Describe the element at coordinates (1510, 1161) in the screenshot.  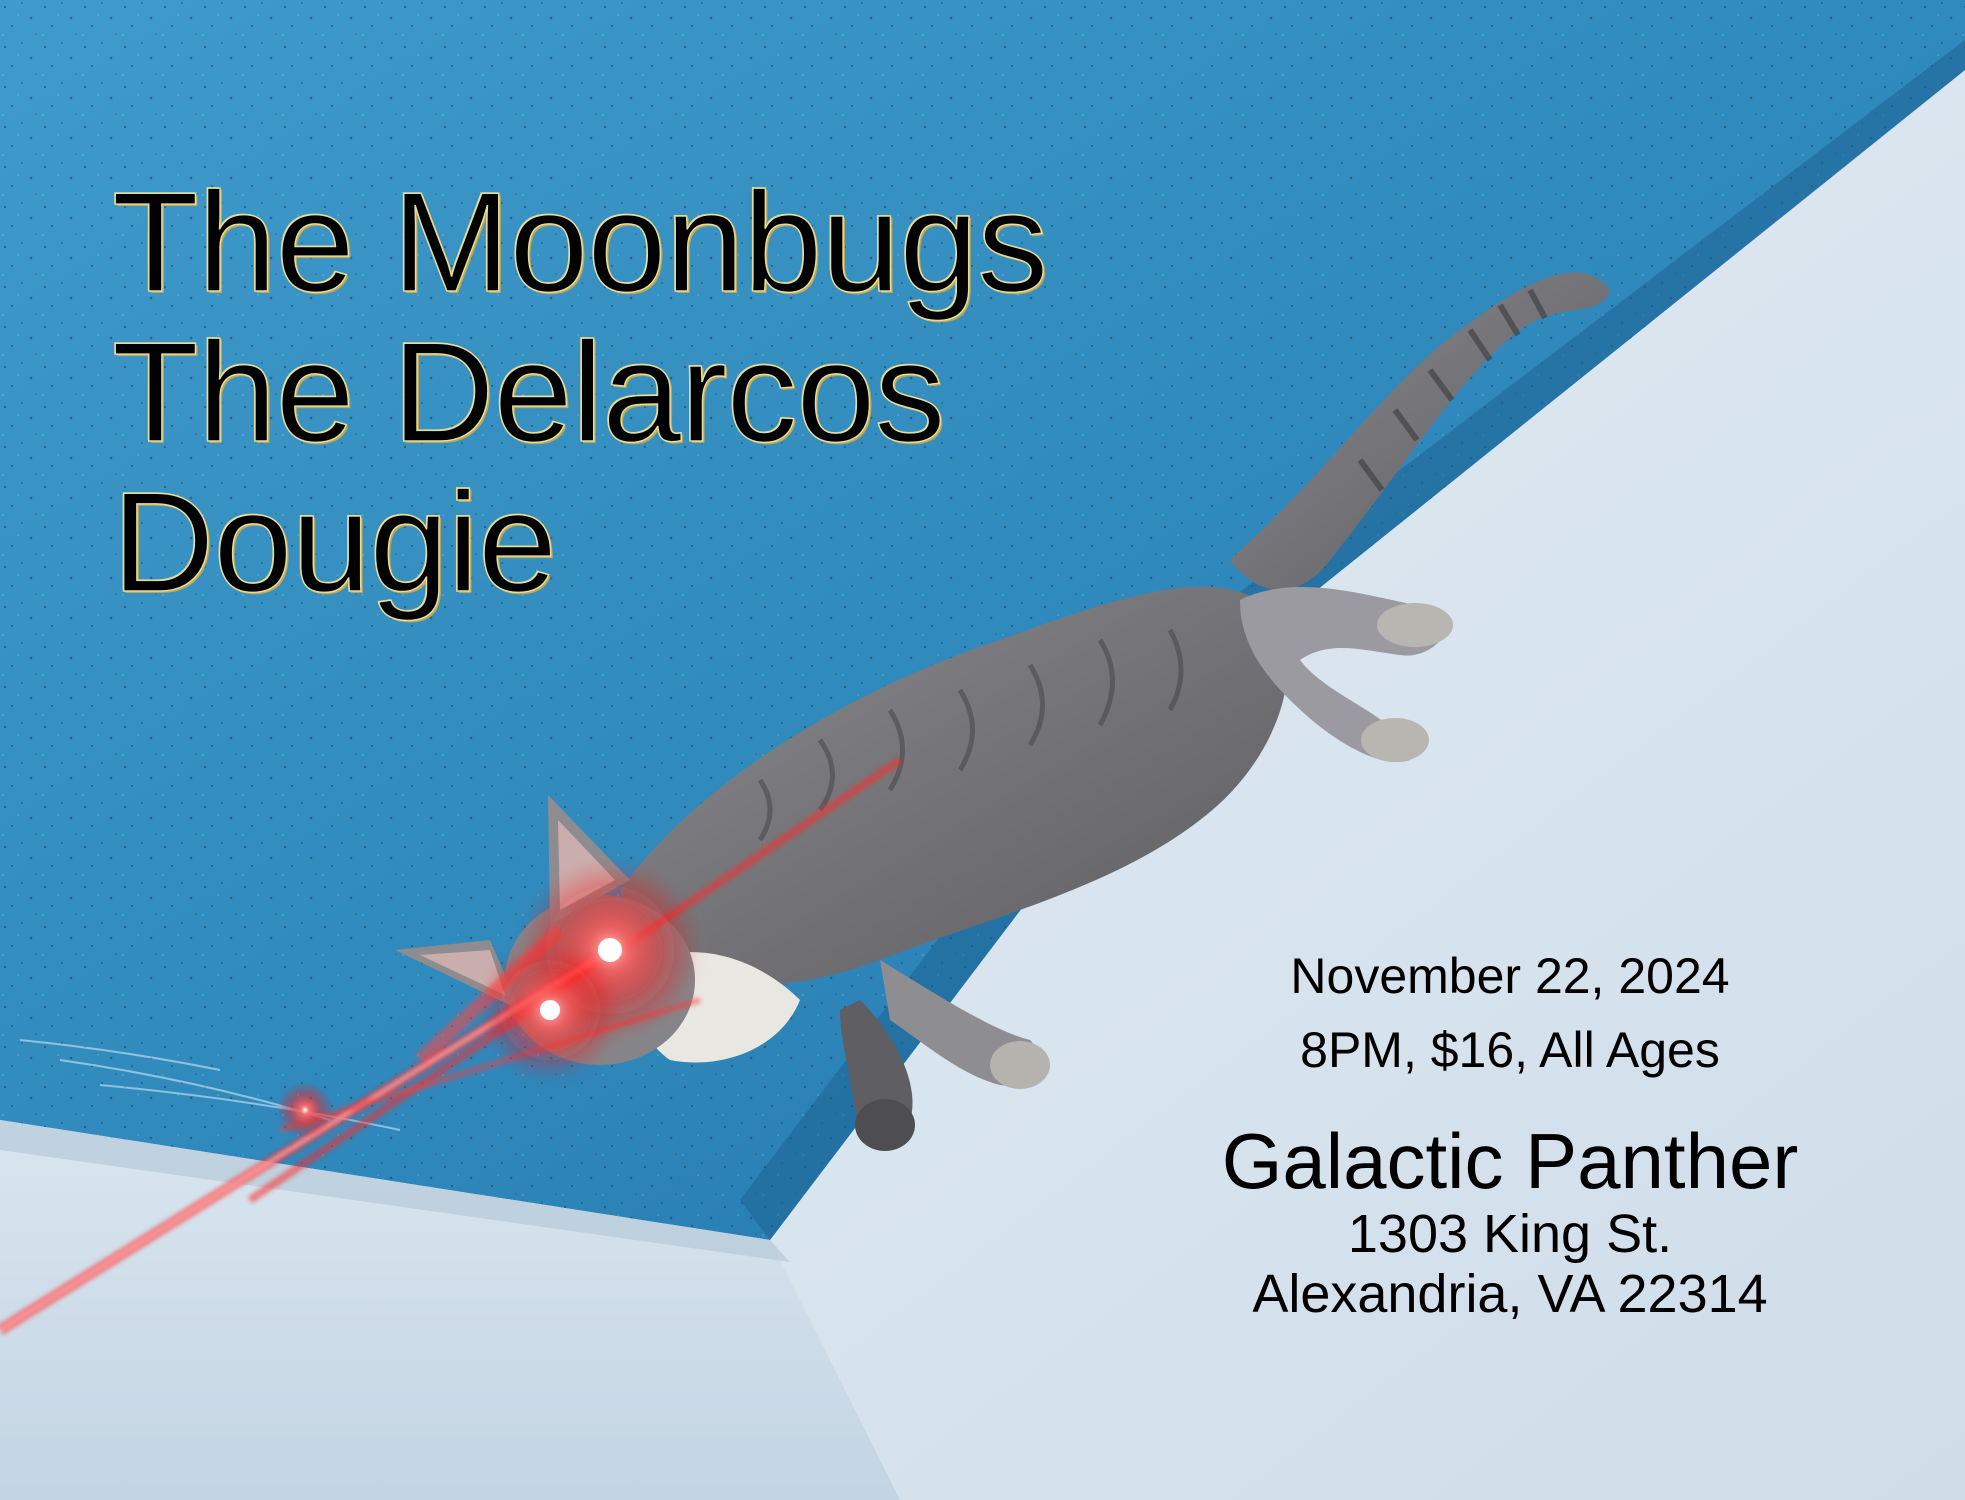
I see `venue-name: Galactic Panther` at that location.